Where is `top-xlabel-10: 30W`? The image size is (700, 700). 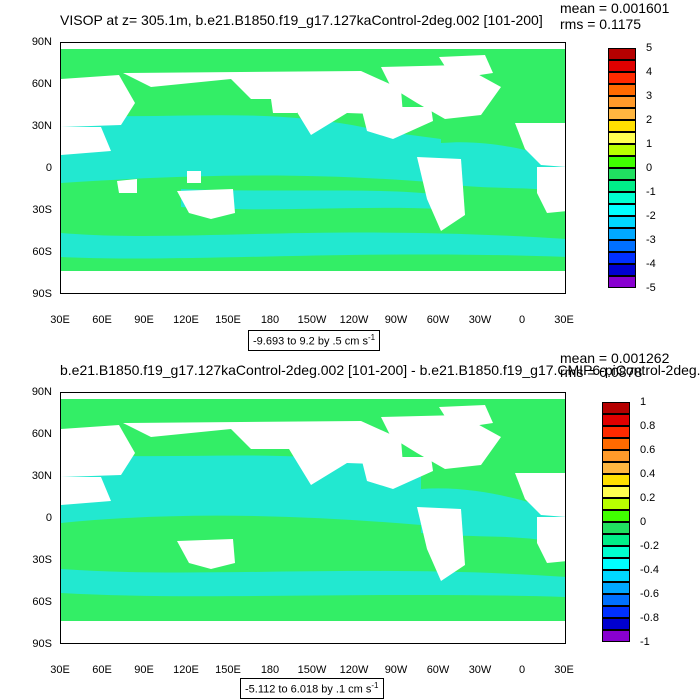
top-xlabel-10: 30W is located at coordinates (480, 320).